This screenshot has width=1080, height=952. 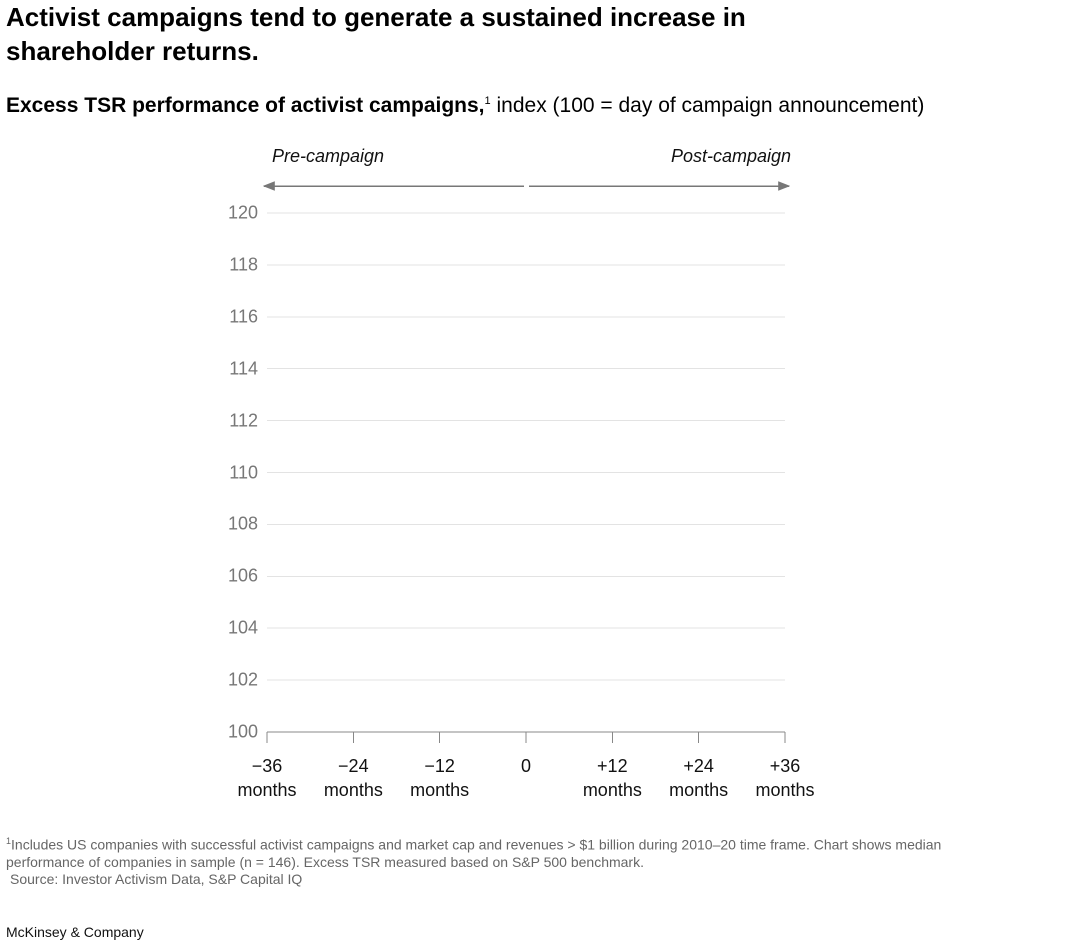 What do you see at coordinates (9, 841) in the screenshot?
I see `footnote-marker: 1` at bounding box center [9, 841].